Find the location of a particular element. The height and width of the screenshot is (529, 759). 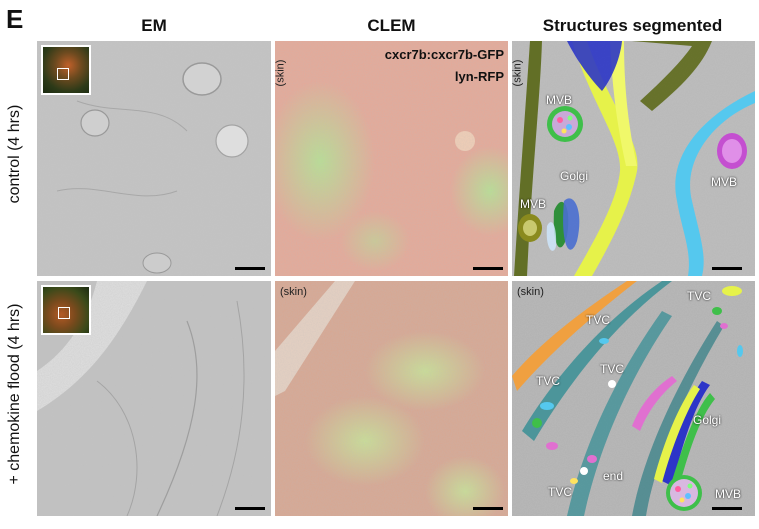

column-header-em: EM is located at coordinates (154, 25).